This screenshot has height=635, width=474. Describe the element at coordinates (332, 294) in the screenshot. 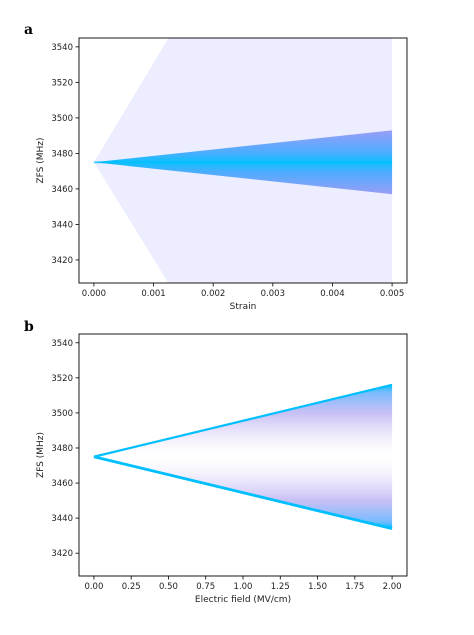

I see `x-tick-label: 0.004` at that location.